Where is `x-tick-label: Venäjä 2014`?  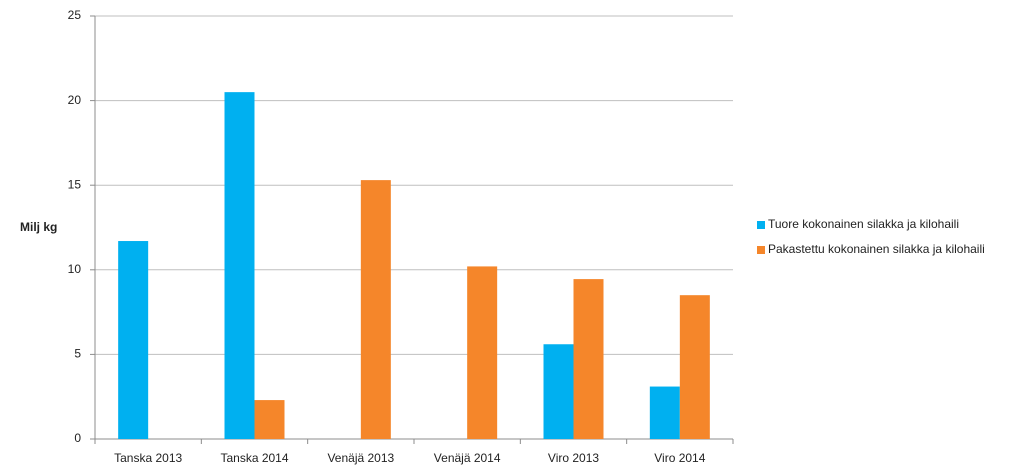 x-tick-label: Venäjä 2014 is located at coordinates (467, 458).